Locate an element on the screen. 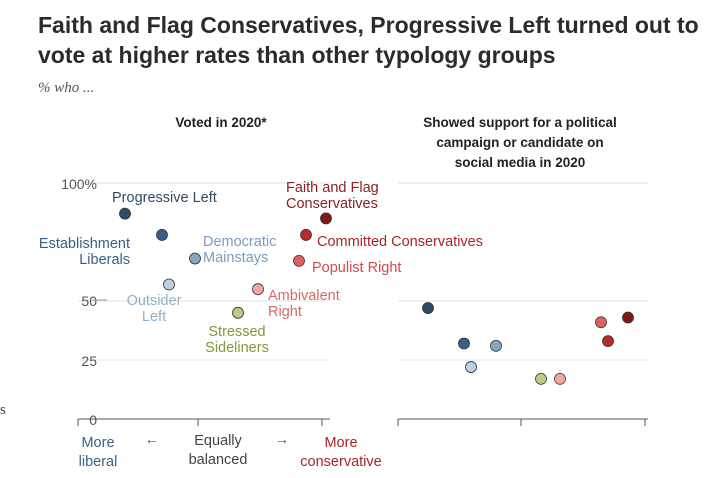 This screenshot has height=478, width=720. point-label: Democratic Mainstays is located at coordinates (239, 250).